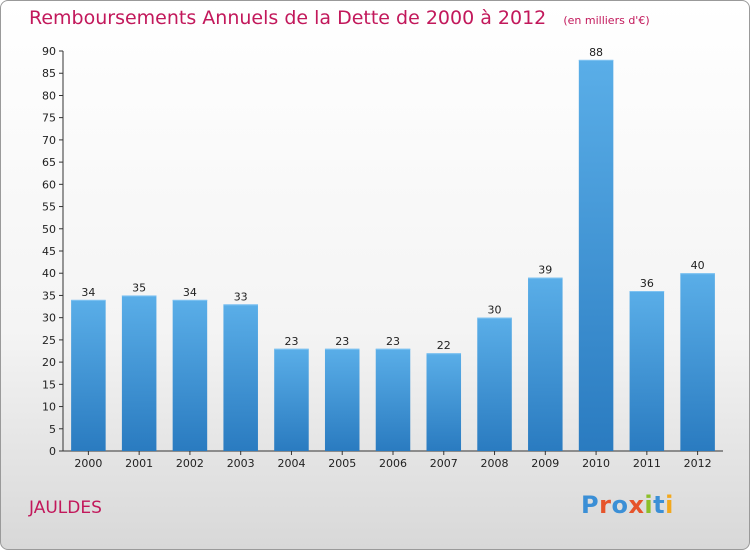 Image resolution: width=750 pixels, height=550 pixels. Describe the element at coordinates (49, 251) in the screenshot. I see `y-tick-label: 45` at that location.